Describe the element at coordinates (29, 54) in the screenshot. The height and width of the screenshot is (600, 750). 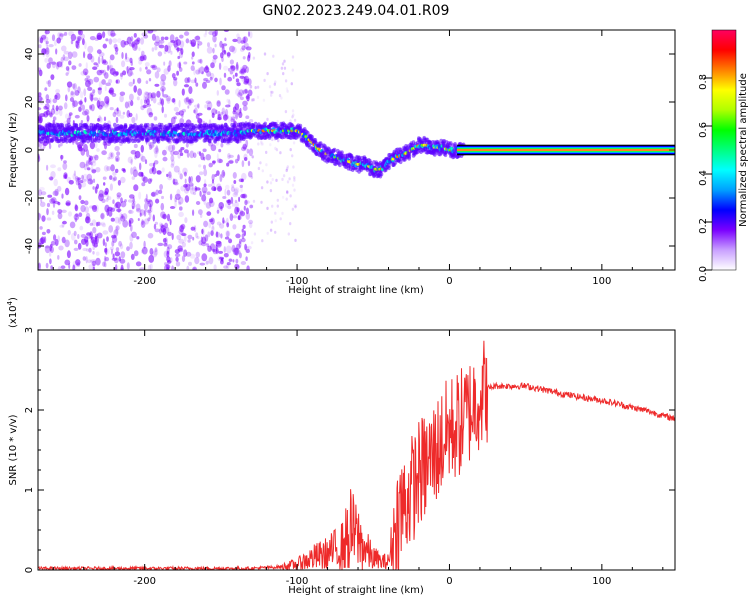
I see `spectrogram-ytick-label: 40` at that location.